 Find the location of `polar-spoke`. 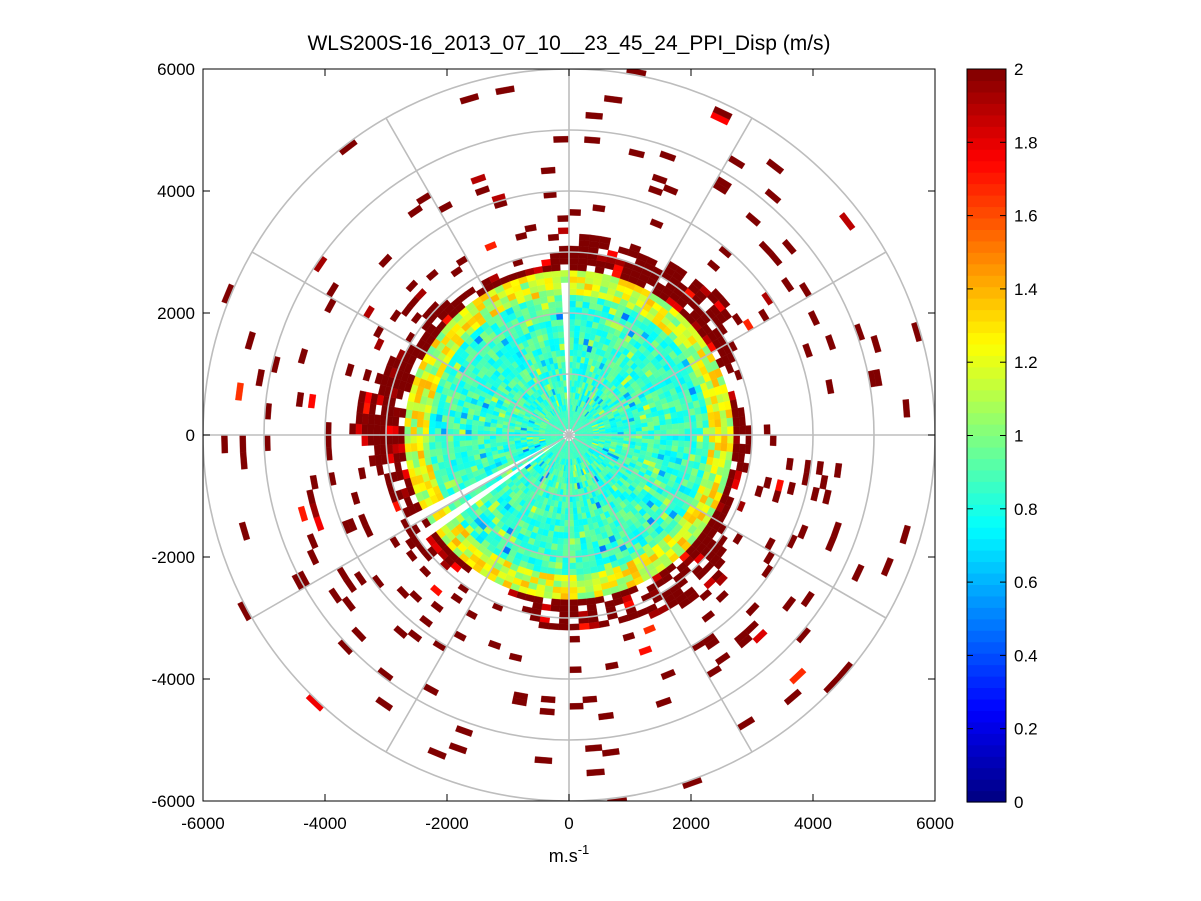

polar-spoke is located at coordinates (727, 526).